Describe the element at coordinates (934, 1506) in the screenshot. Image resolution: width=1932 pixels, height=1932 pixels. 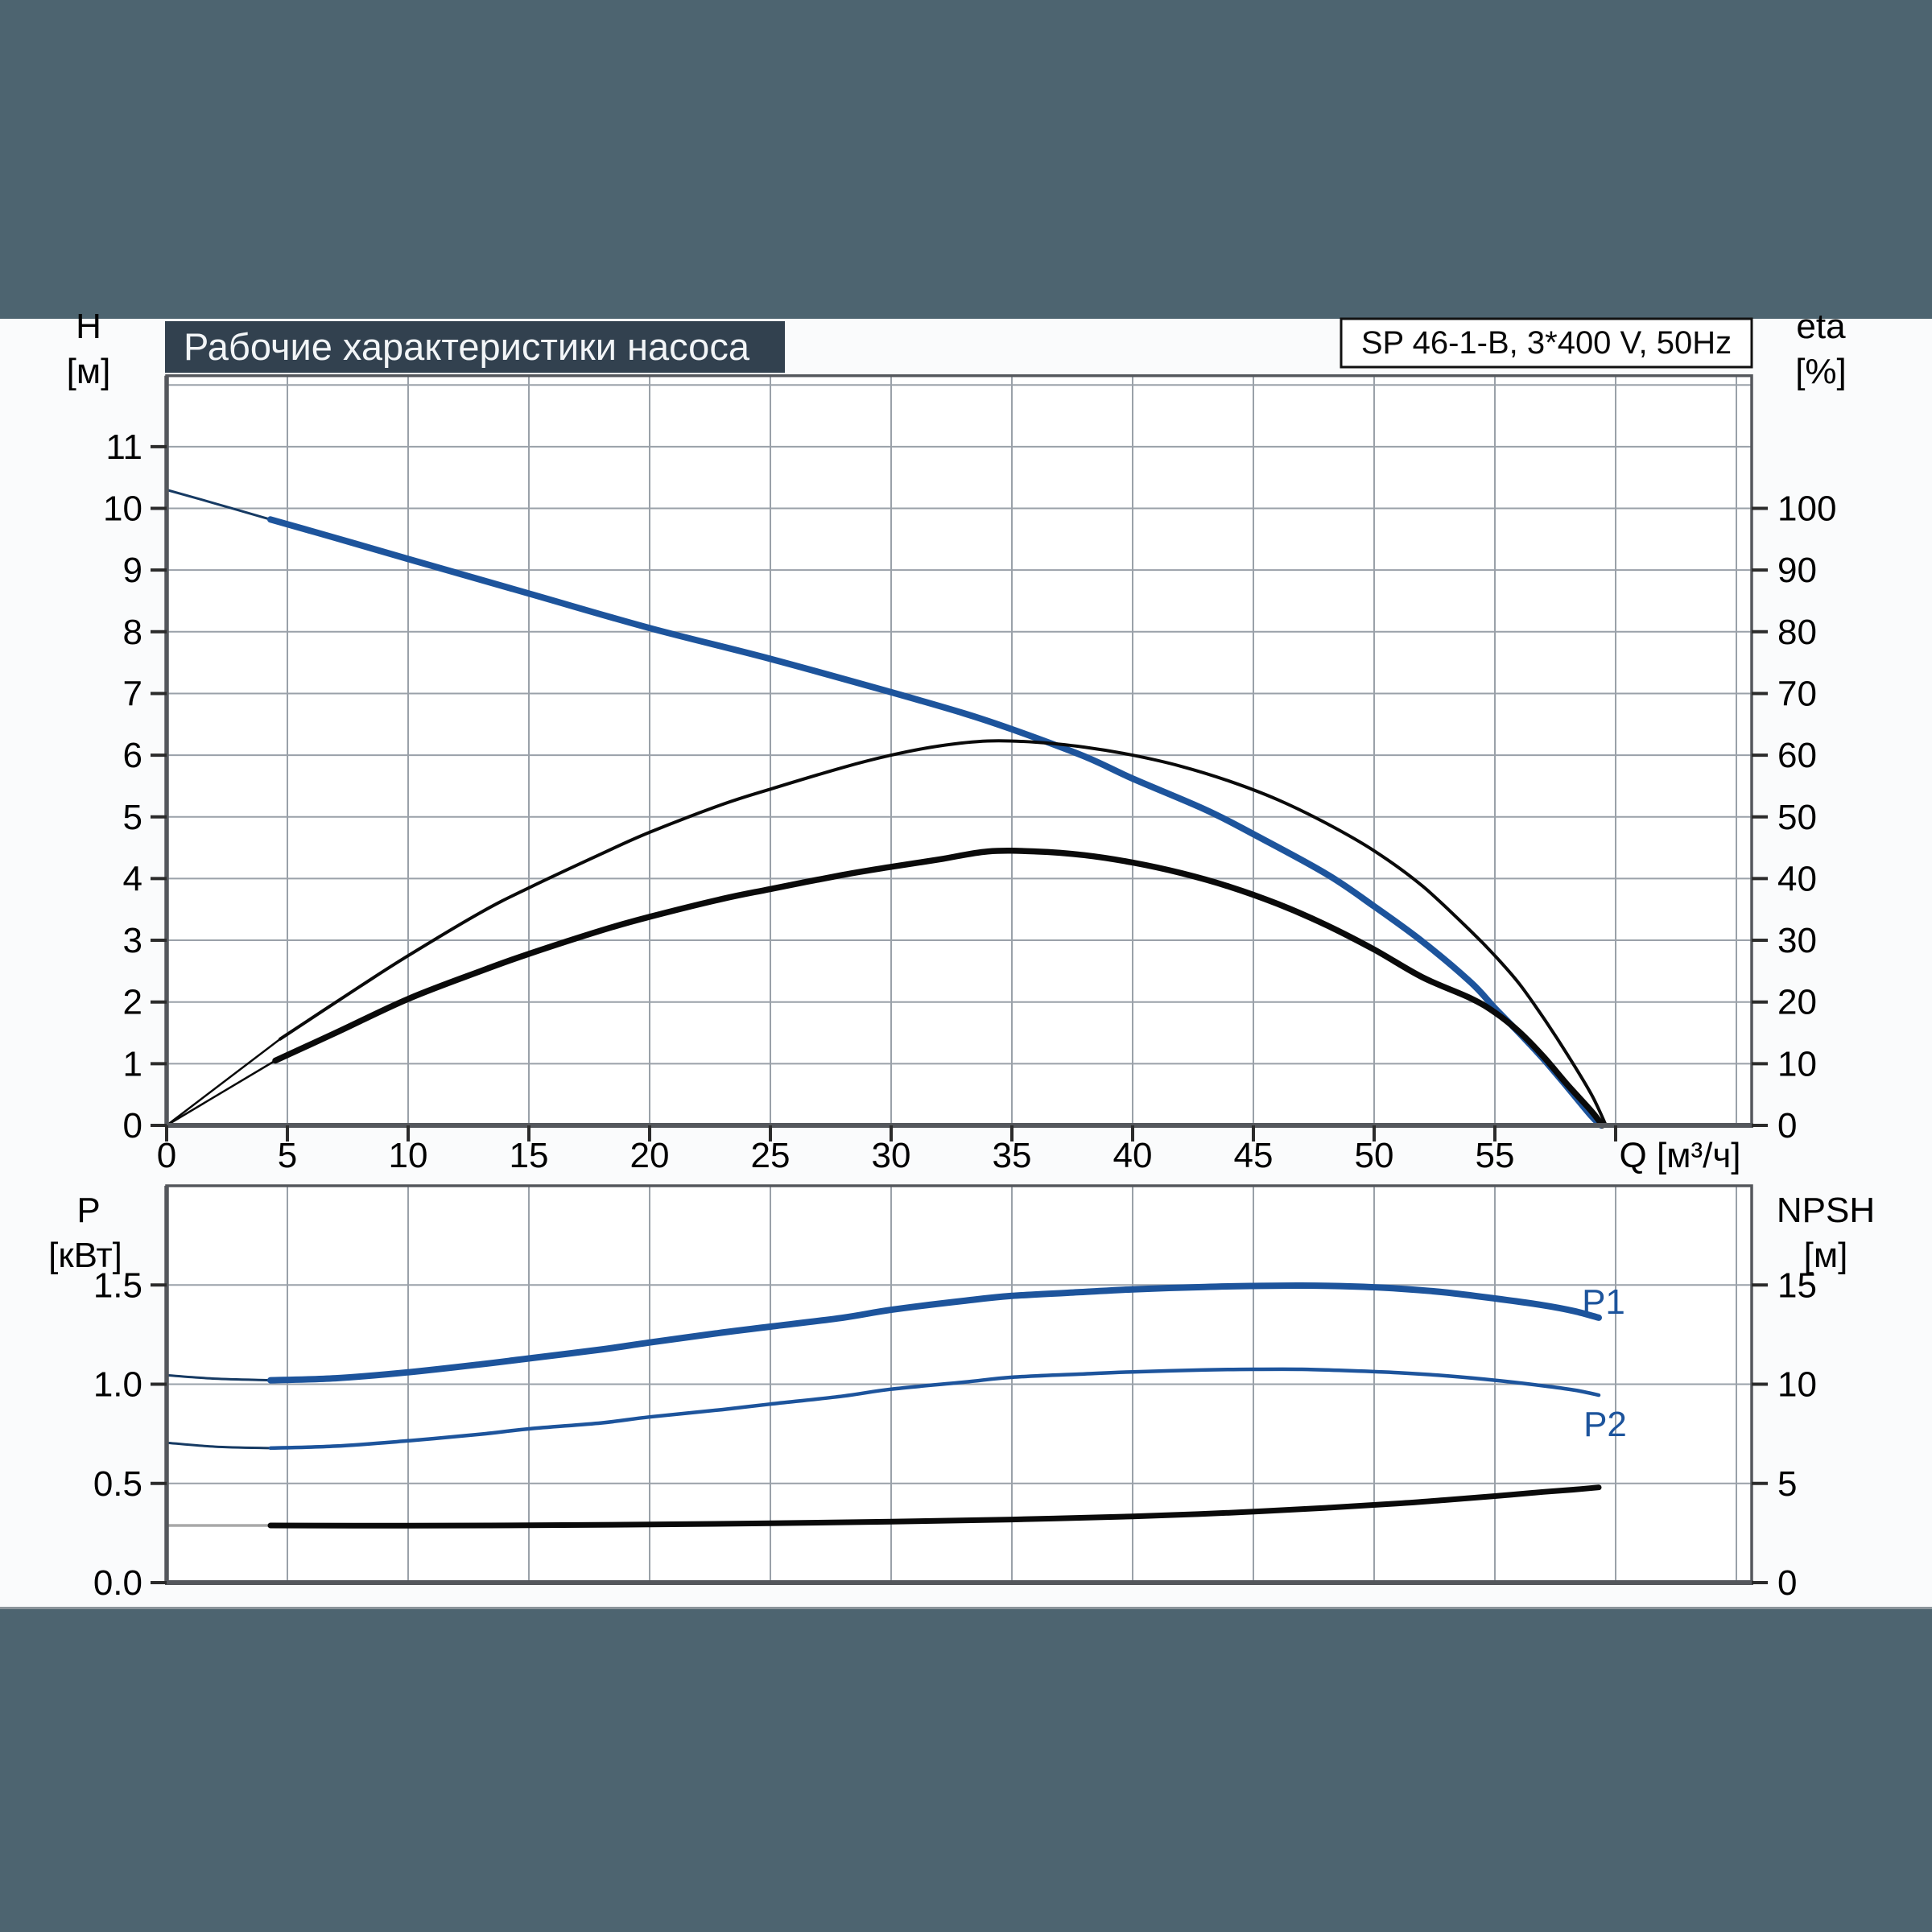
I see `curve-NPSH` at that location.